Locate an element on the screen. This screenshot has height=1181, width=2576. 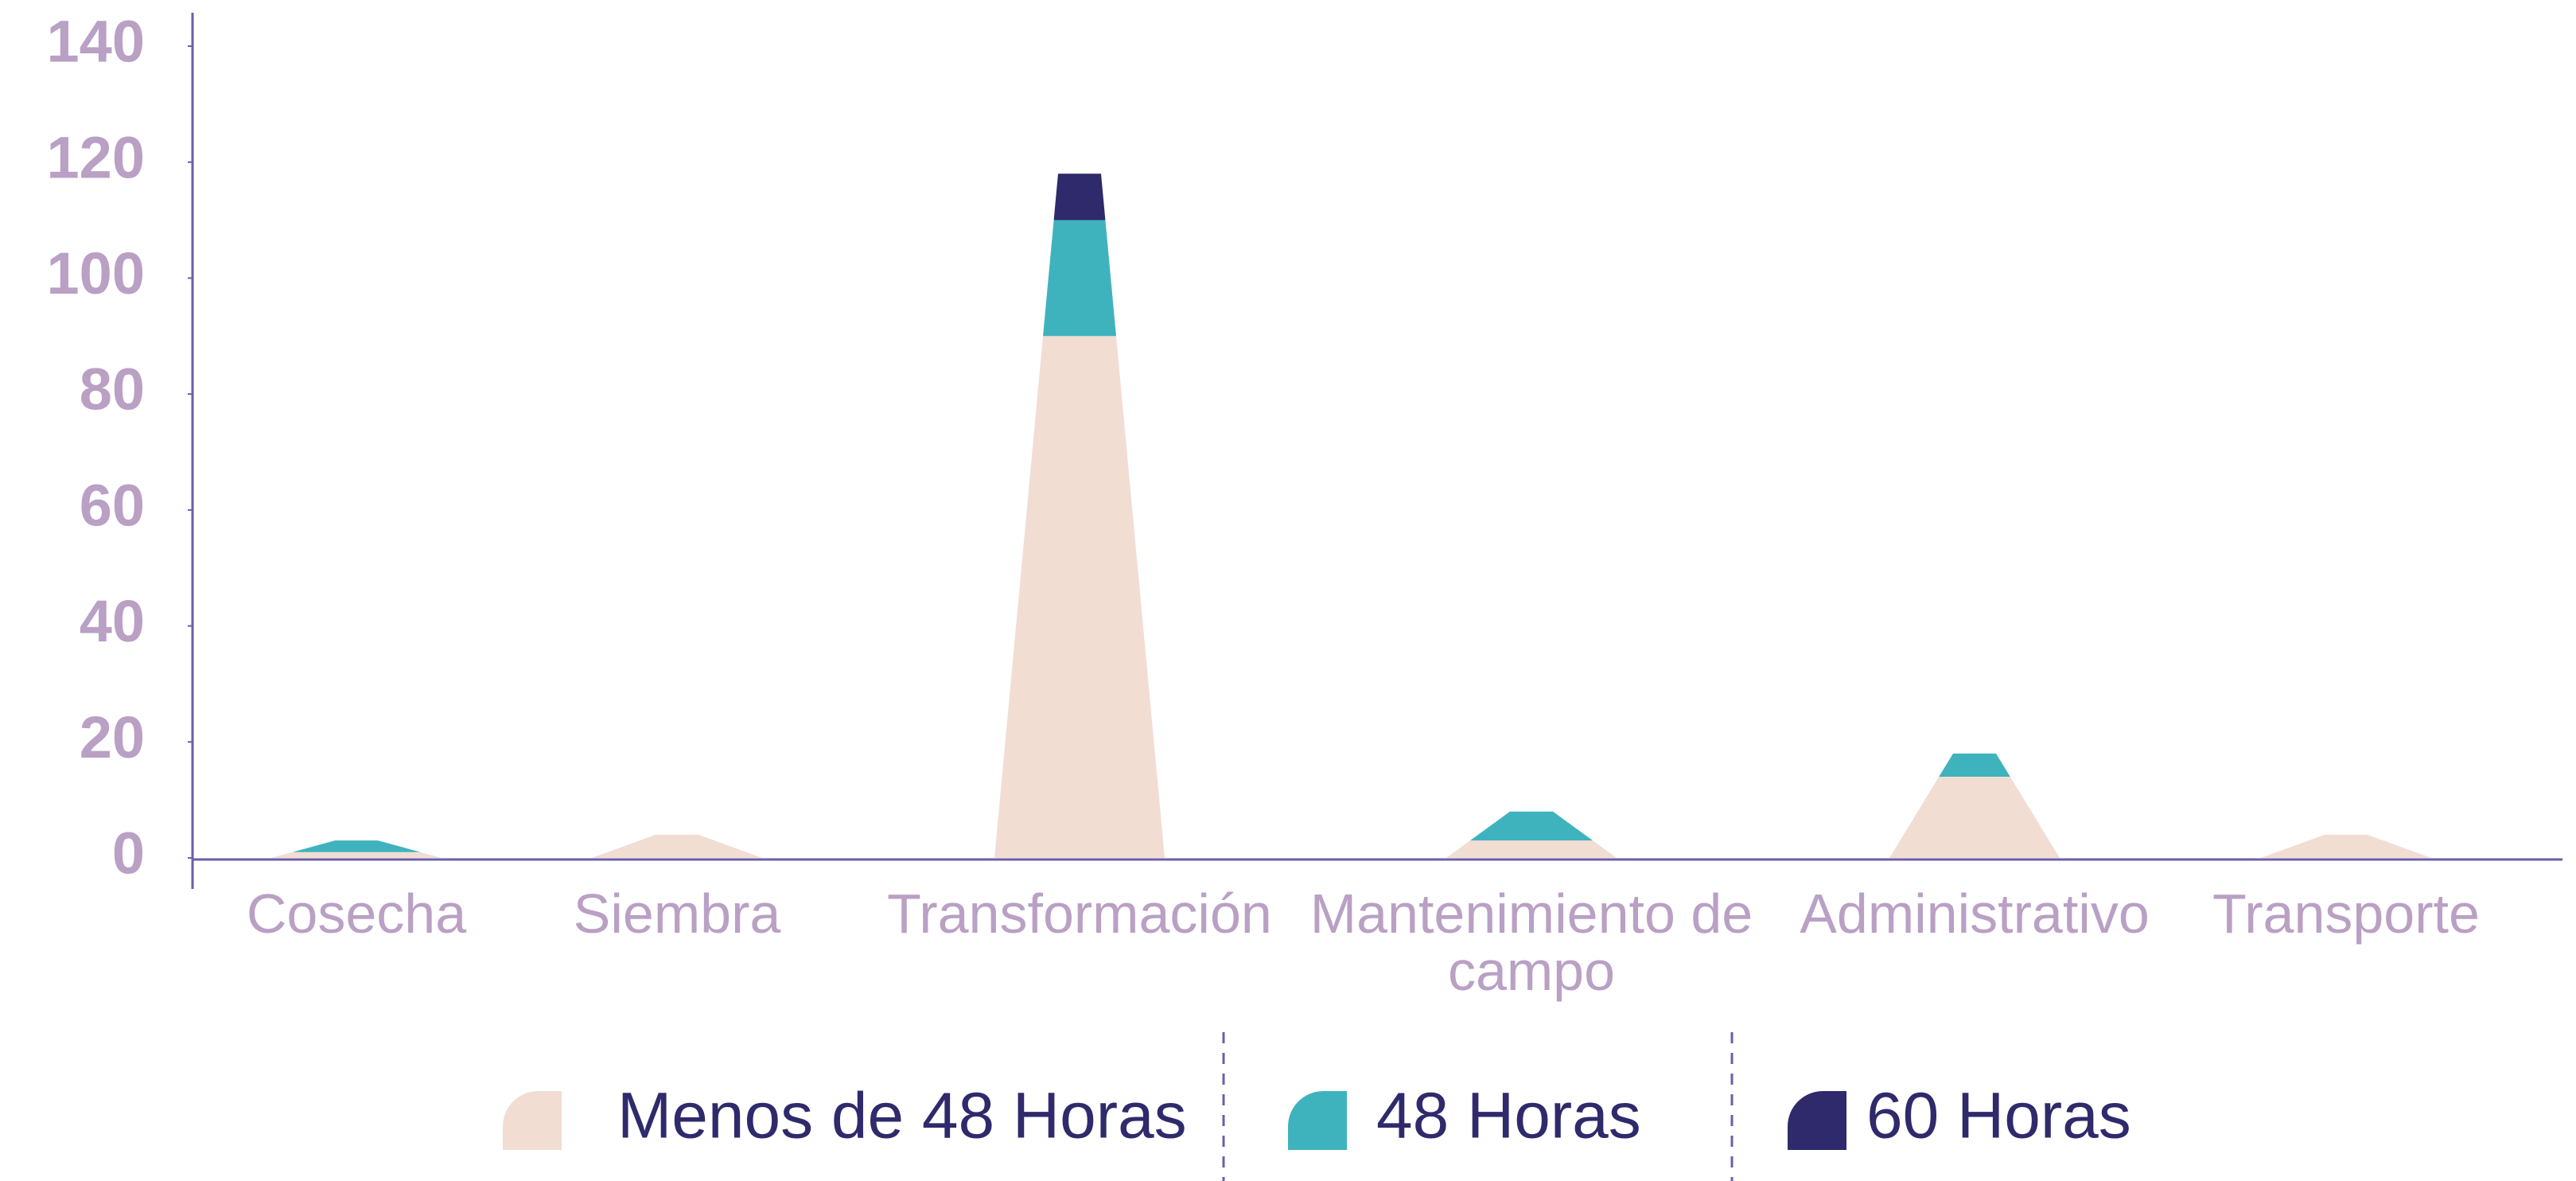
x-tick-label: Administrativo is located at coordinates (1975, 914).